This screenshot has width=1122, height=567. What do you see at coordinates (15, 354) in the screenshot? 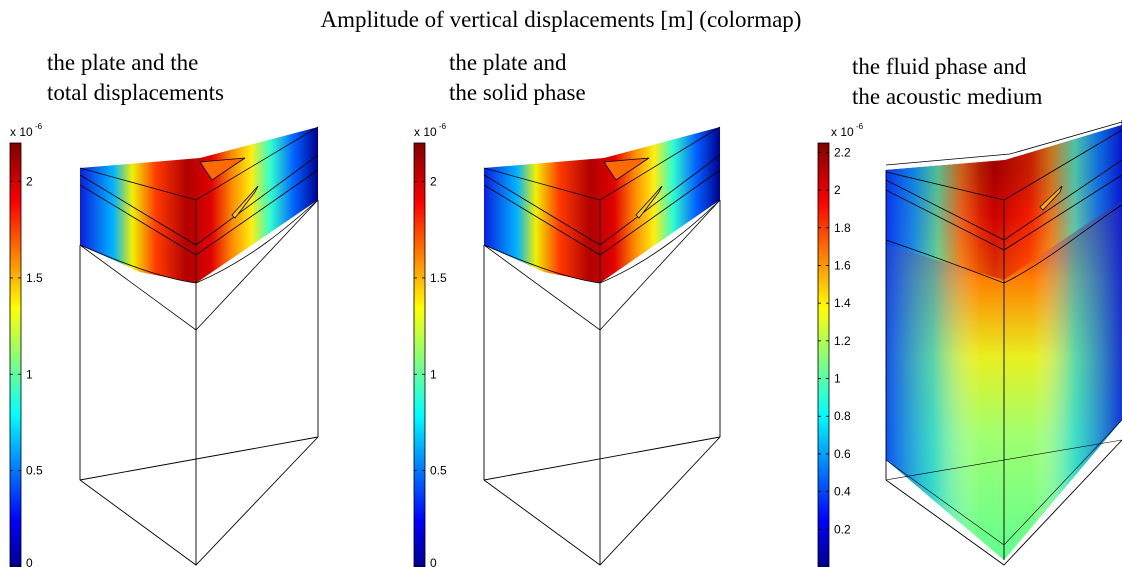
I see `colorbar-1-gradient` at bounding box center [15, 354].